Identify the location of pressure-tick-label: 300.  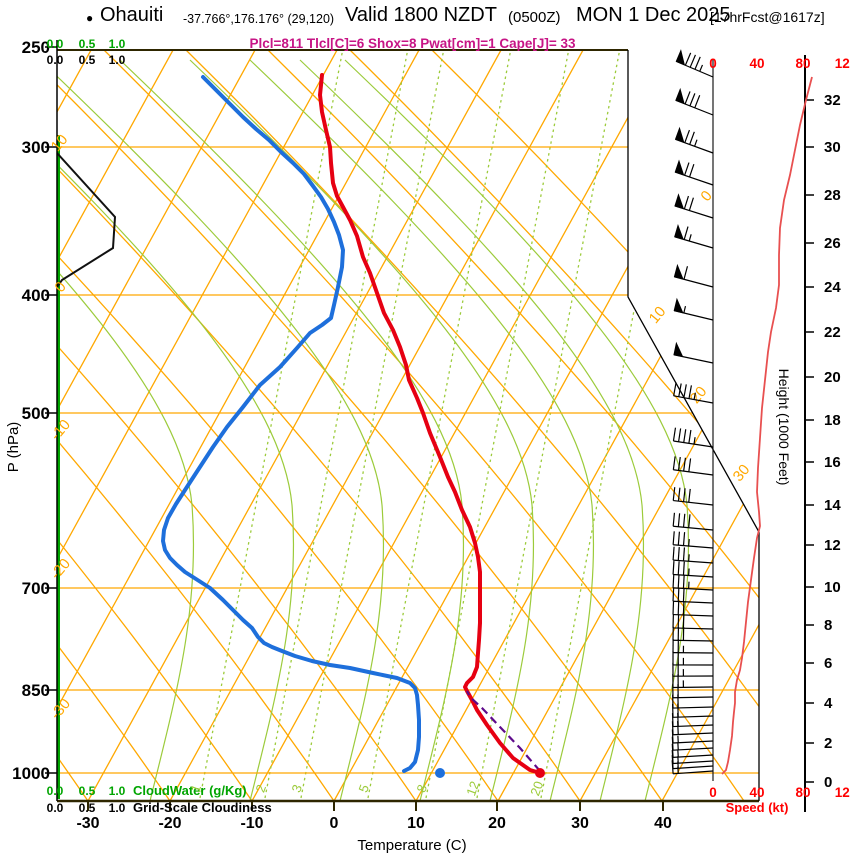
(36, 147).